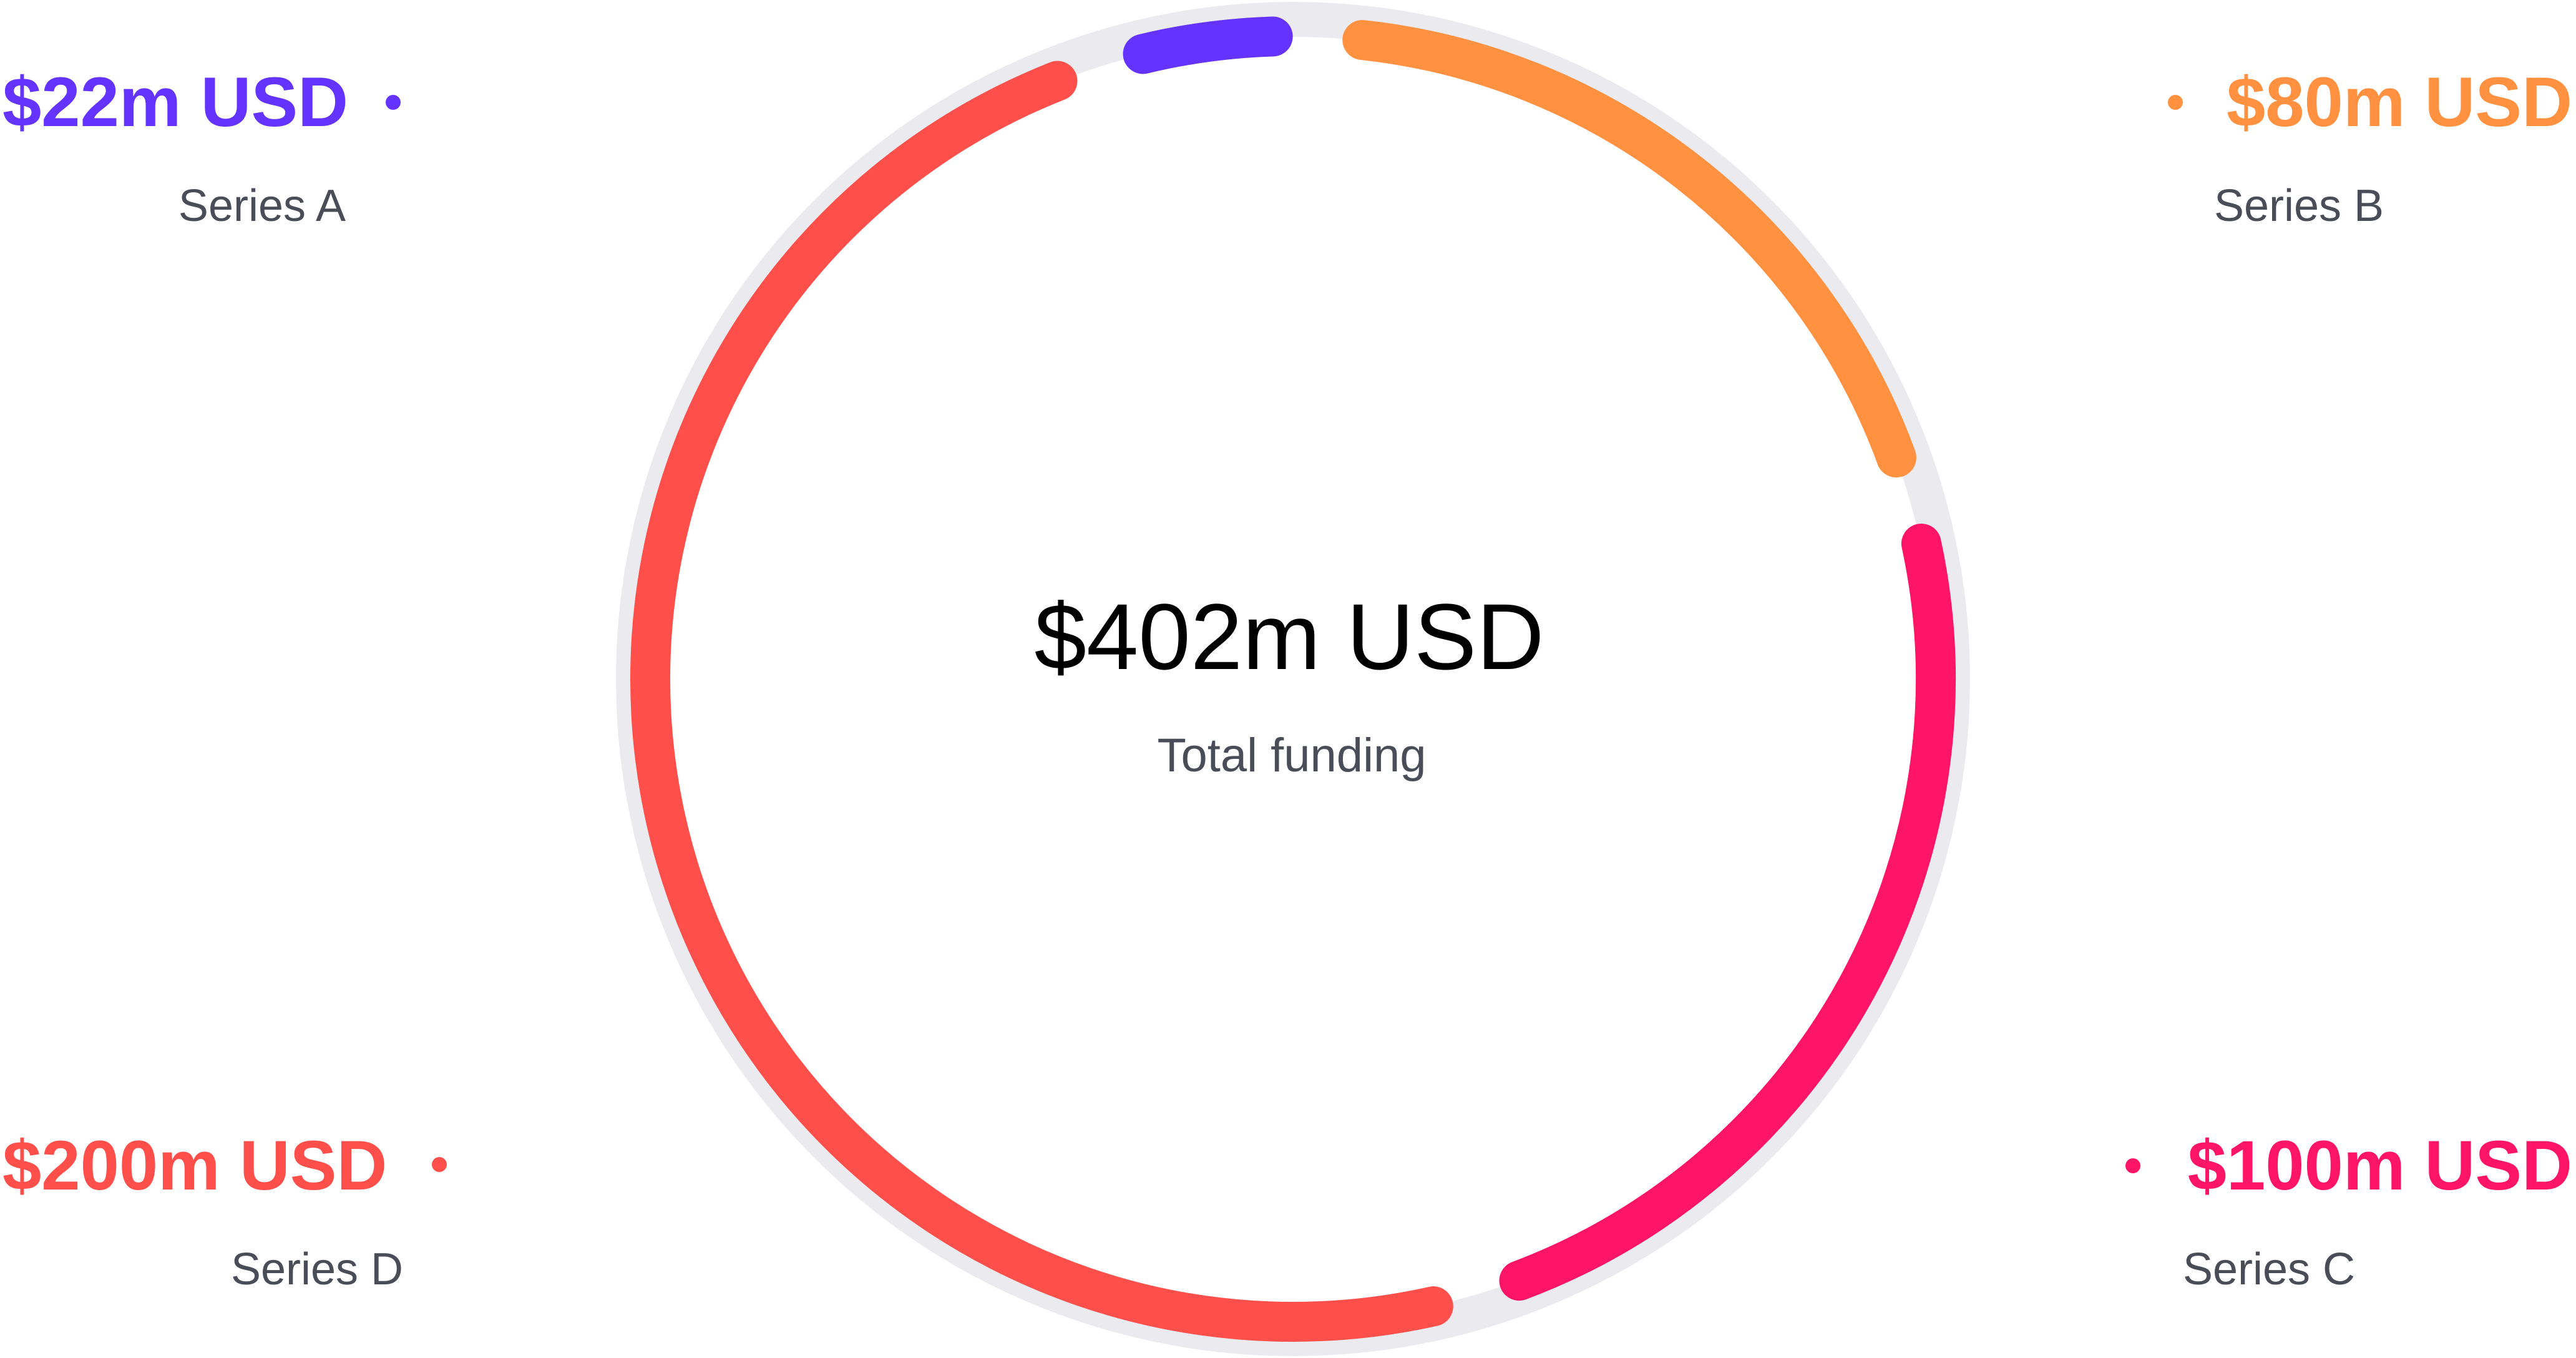 The height and width of the screenshot is (1358, 2576). Describe the element at coordinates (2377, 1210) in the screenshot. I see `callout-series-c: $100m USD Series C` at that location.